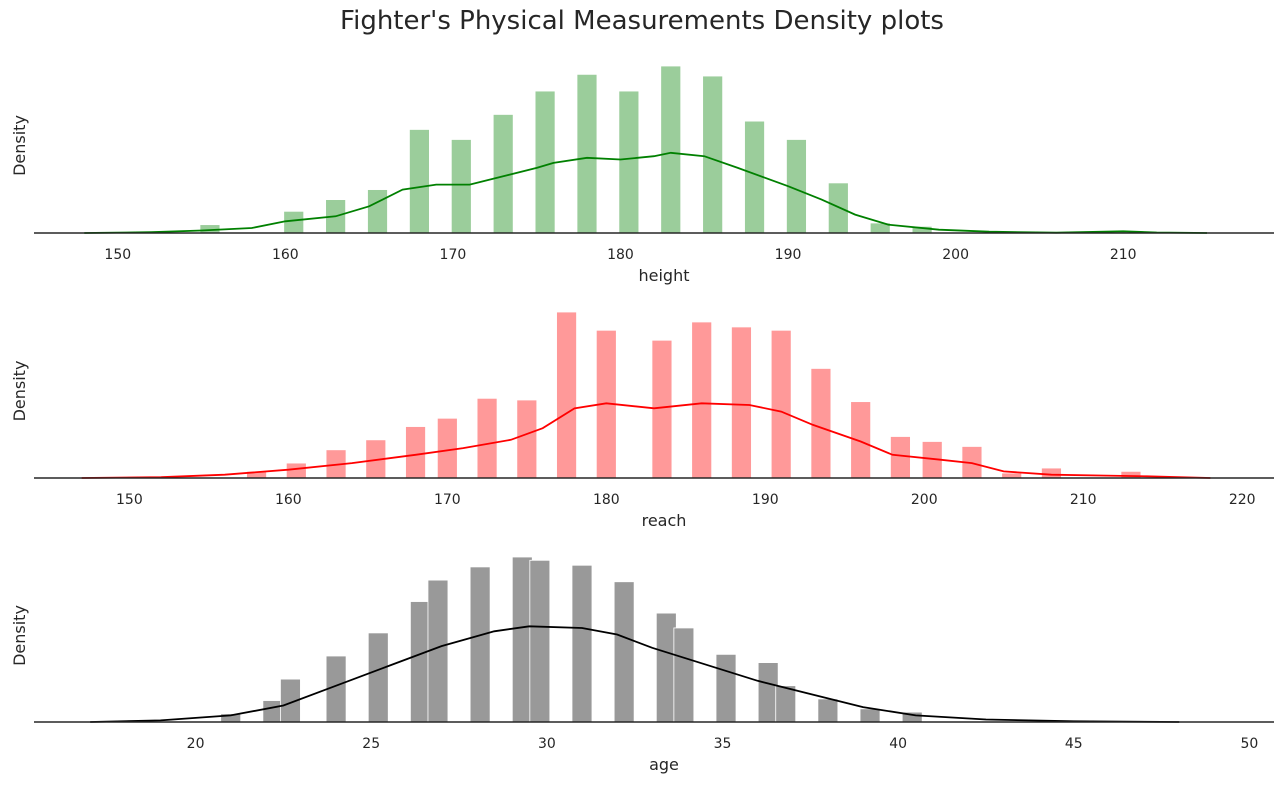 This screenshot has width=1284, height=785. I want to click on height-tick-label-2: 170, so click(453, 255).